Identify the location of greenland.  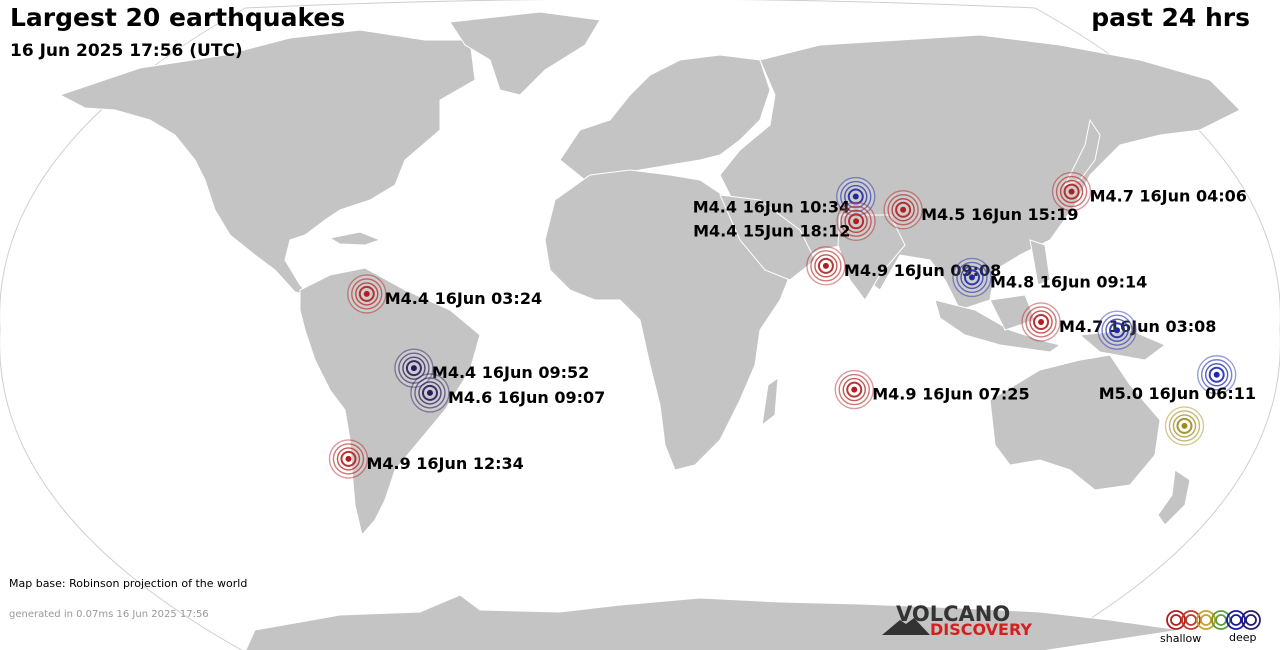
(525, 53).